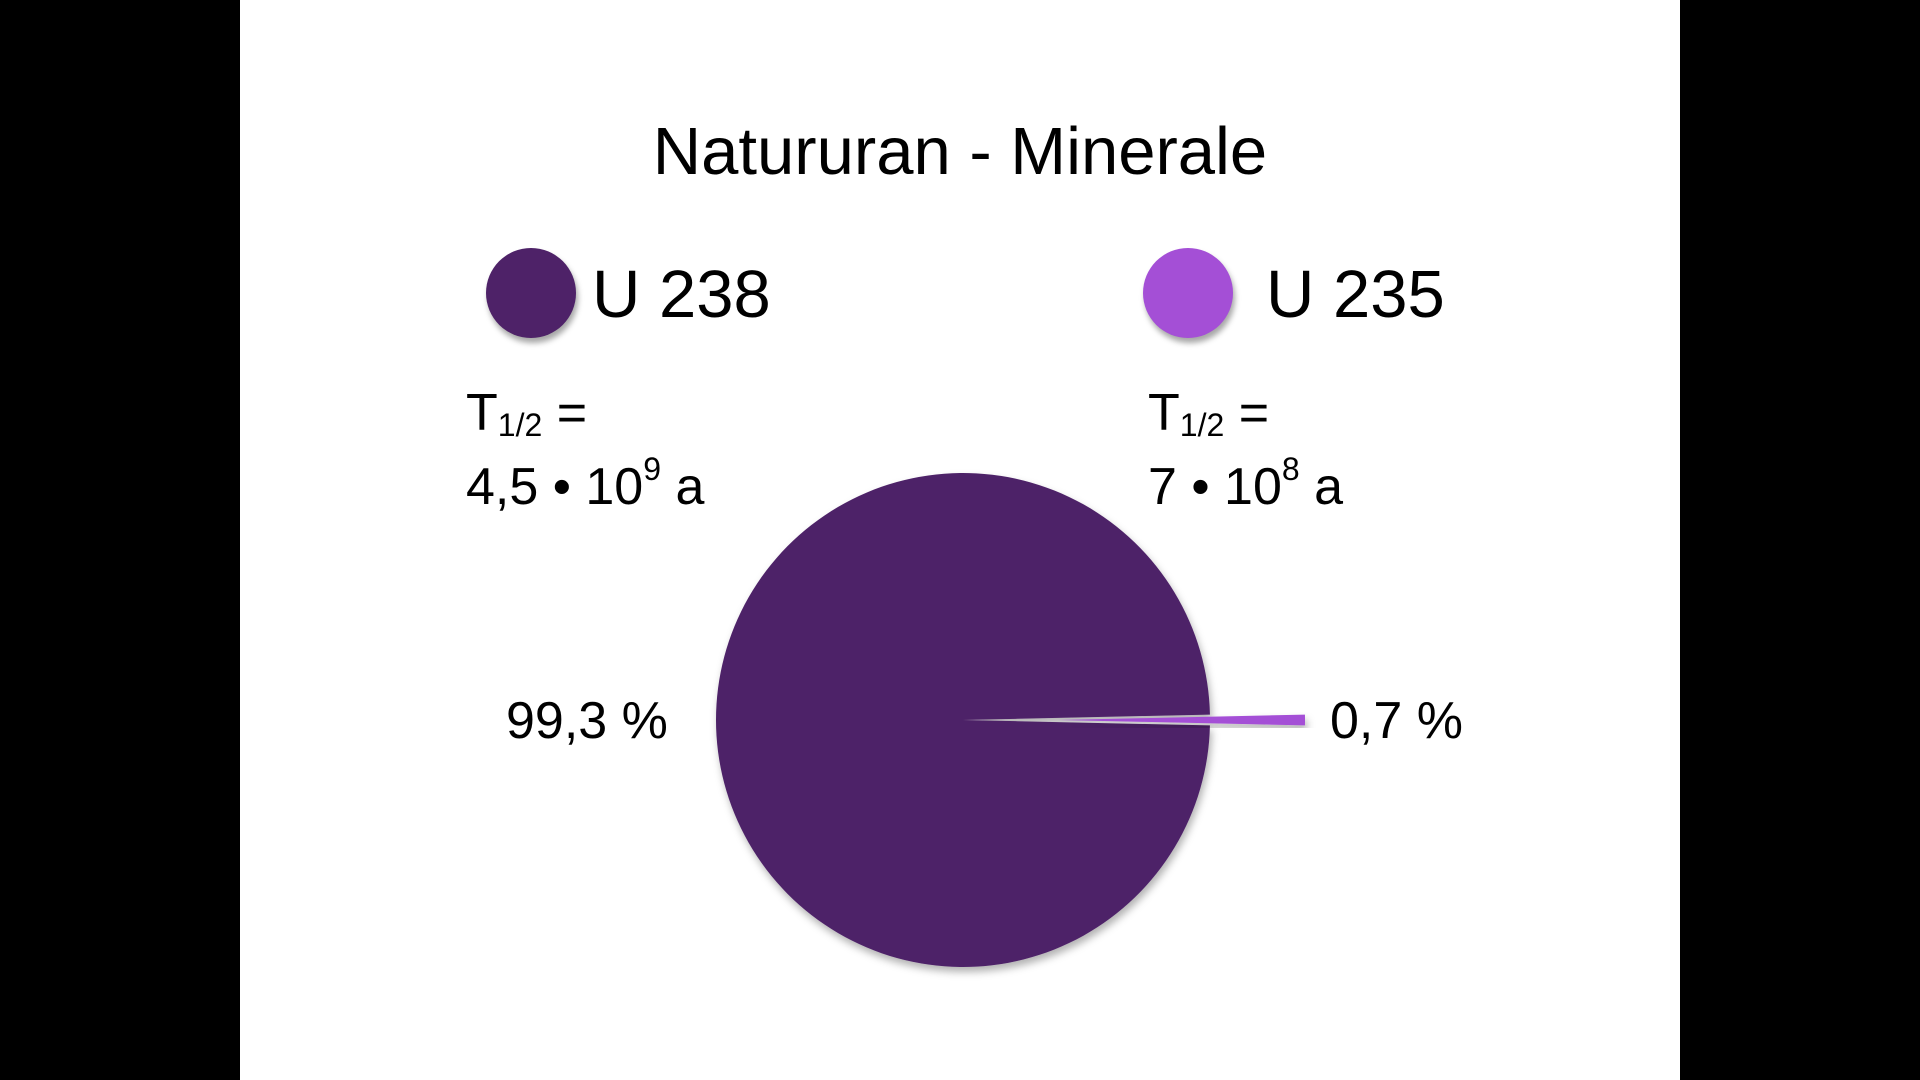 This screenshot has width=1920, height=1080. Describe the element at coordinates (585, 450) in the screenshot. I see `halflife-u238: T1/2 = 4,5 • 109 a` at that location.